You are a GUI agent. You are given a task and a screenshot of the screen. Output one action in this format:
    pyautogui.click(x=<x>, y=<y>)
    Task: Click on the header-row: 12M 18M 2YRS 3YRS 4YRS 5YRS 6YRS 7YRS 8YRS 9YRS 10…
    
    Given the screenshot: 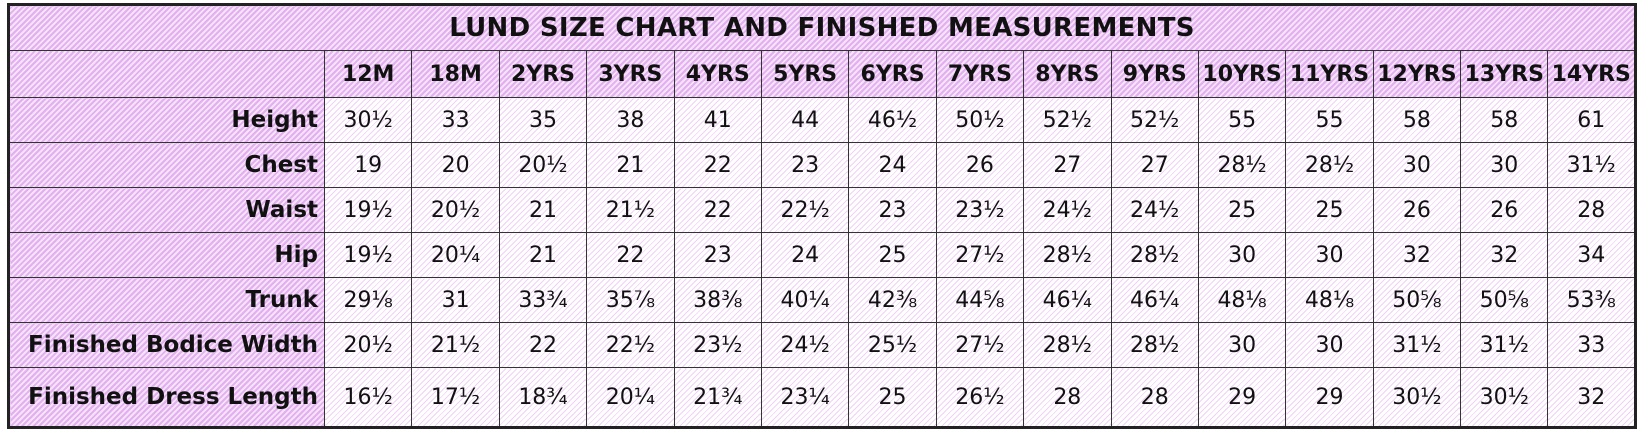 What is the action you would take?
    pyautogui.click(x=822, y=74)
    